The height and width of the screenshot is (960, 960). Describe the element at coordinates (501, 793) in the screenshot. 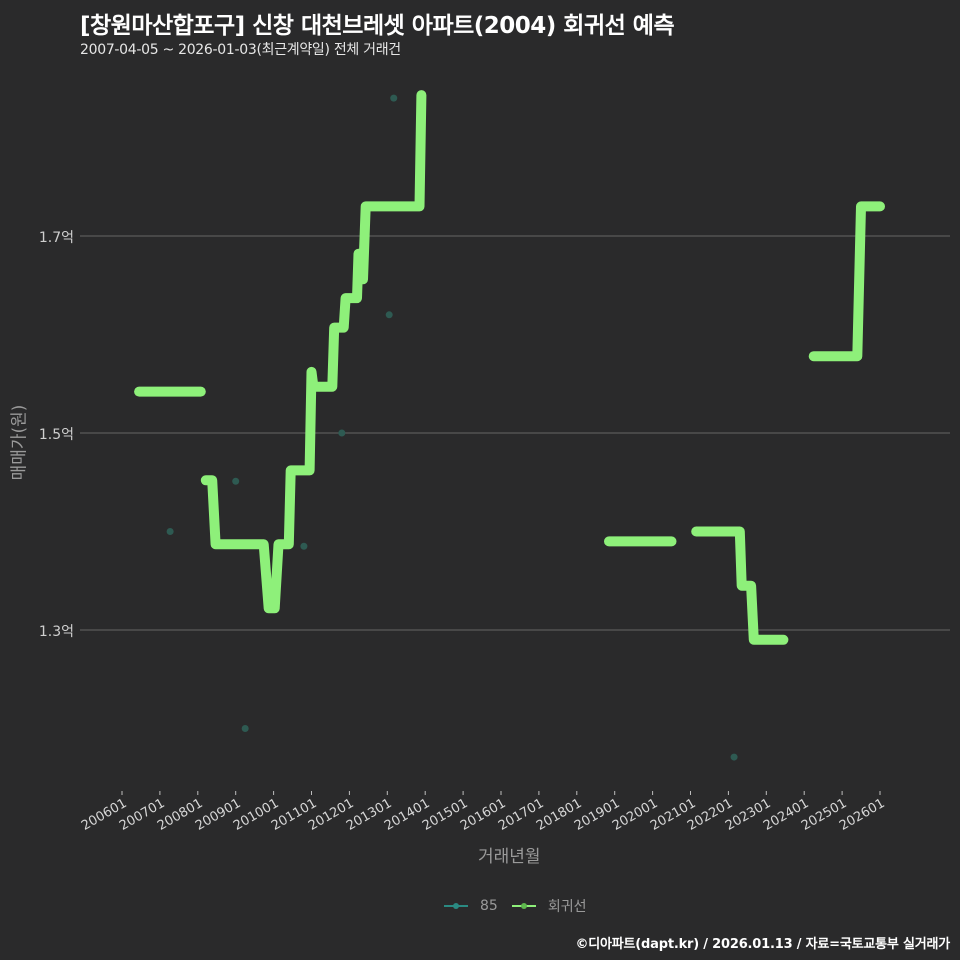

I see `x-tick-marks` at that location.